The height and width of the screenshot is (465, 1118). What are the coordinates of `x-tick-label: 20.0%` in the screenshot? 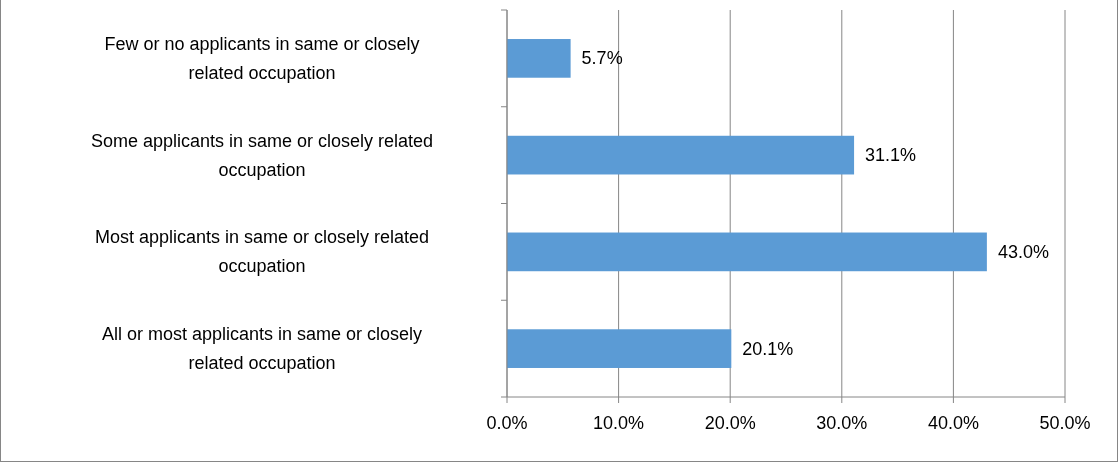 It's located at (730, 423).